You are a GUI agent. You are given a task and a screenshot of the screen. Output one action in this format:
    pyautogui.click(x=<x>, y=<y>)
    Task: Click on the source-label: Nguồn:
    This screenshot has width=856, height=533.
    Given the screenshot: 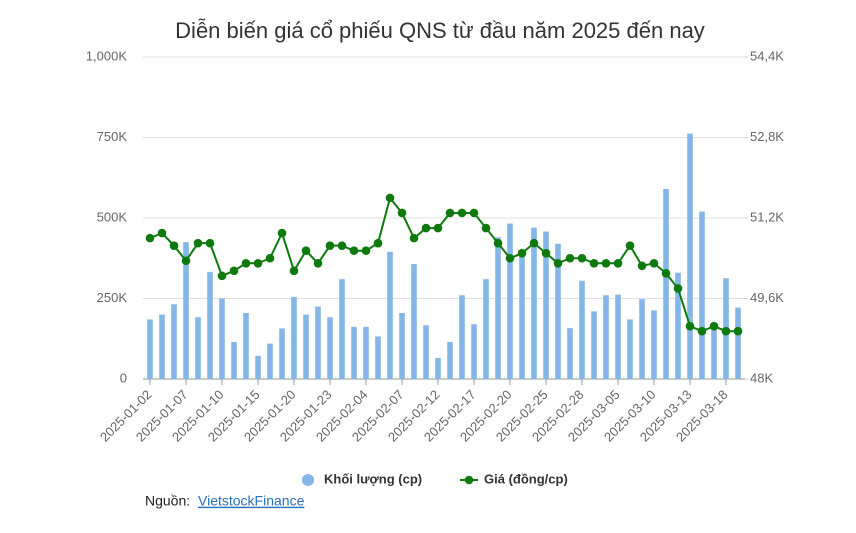 What is the action you would take?
    pyautogui.click(x=167, y=501)
    